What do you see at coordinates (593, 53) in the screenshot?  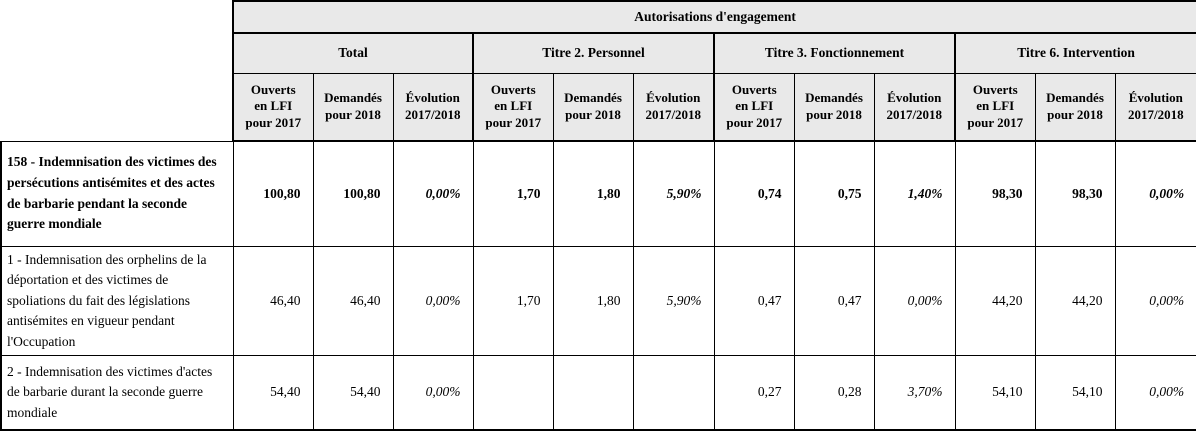 I see `group-header-titre2: Titre 2. Personnel` at bounding box center [593, 53].